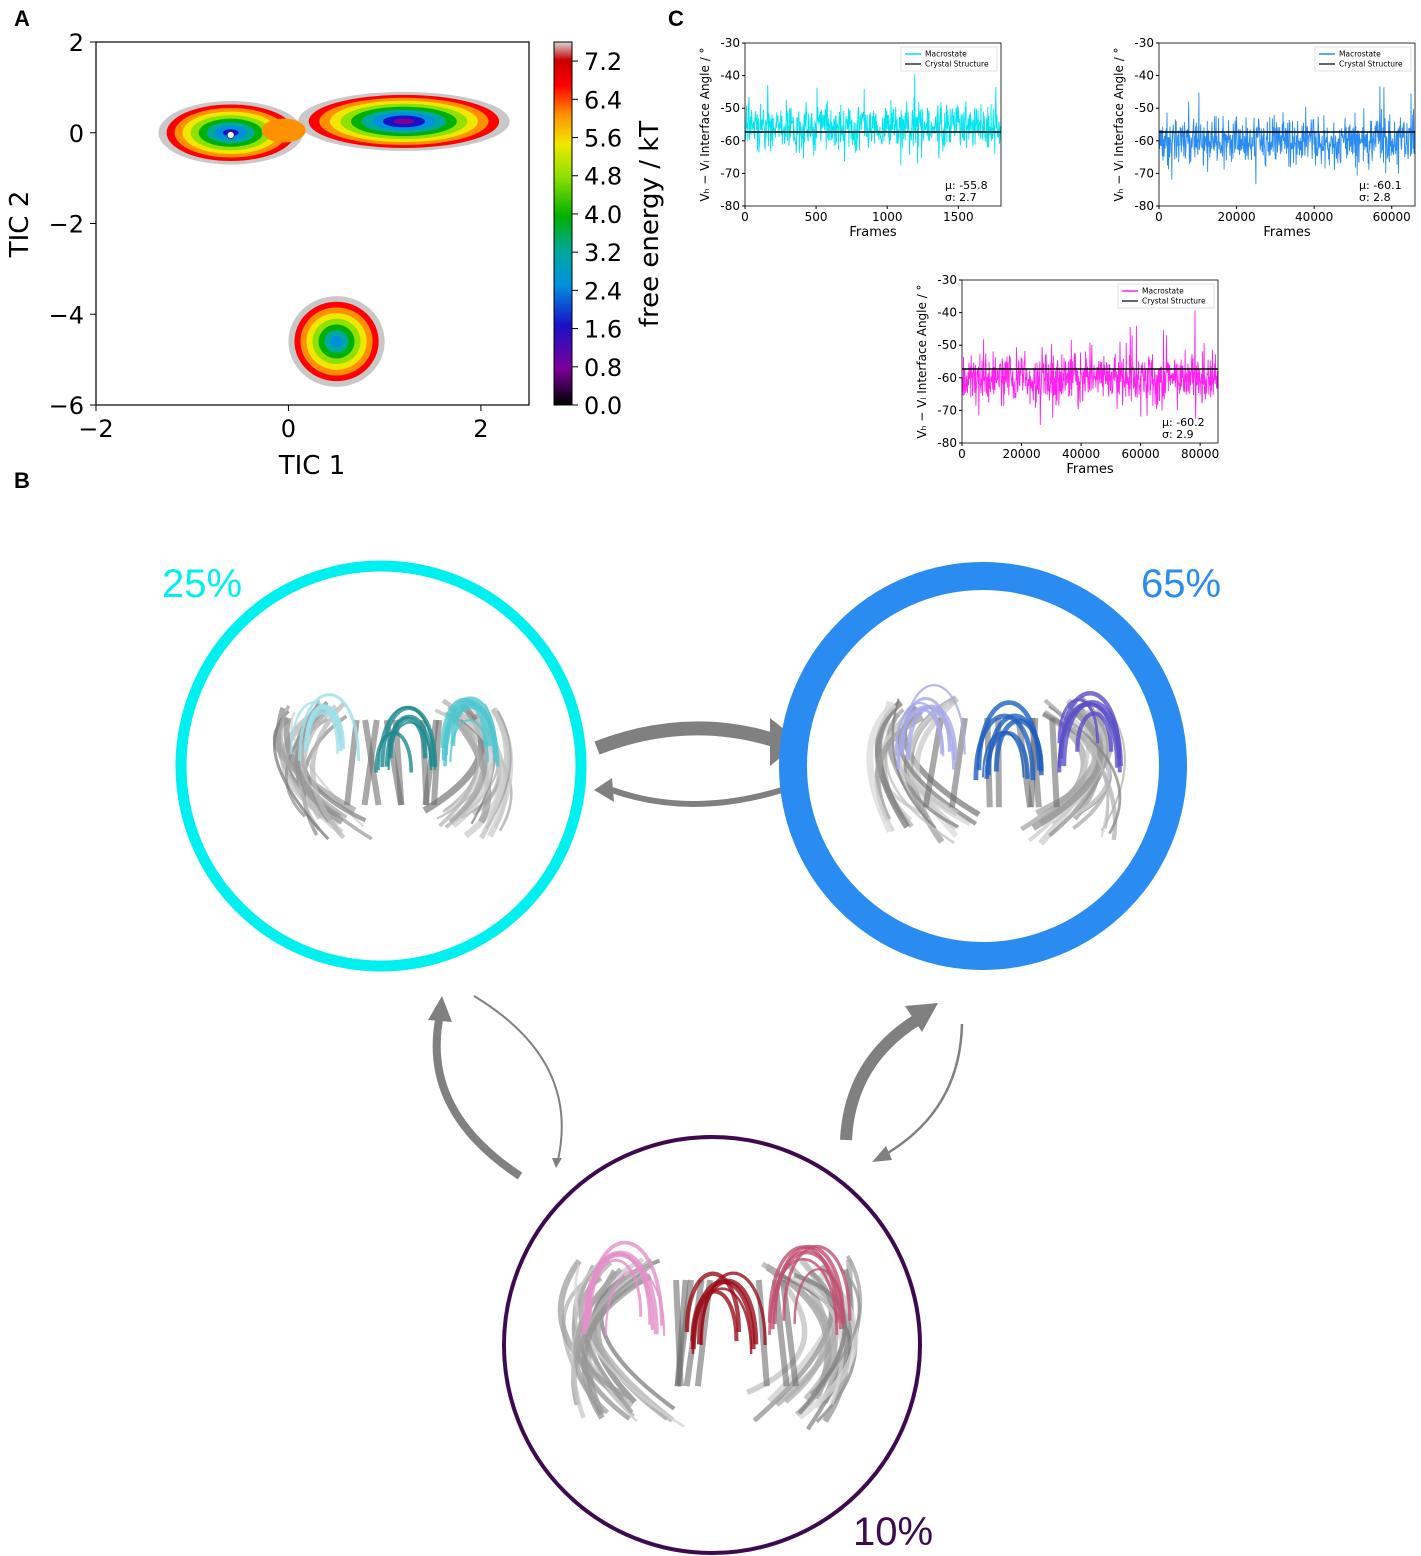 This screenshot has height=1556, width=1421. What do you see at coordinates (983, 766) in the screenshot?
I see `state-circle-blue` at bounding box center [983, 766].